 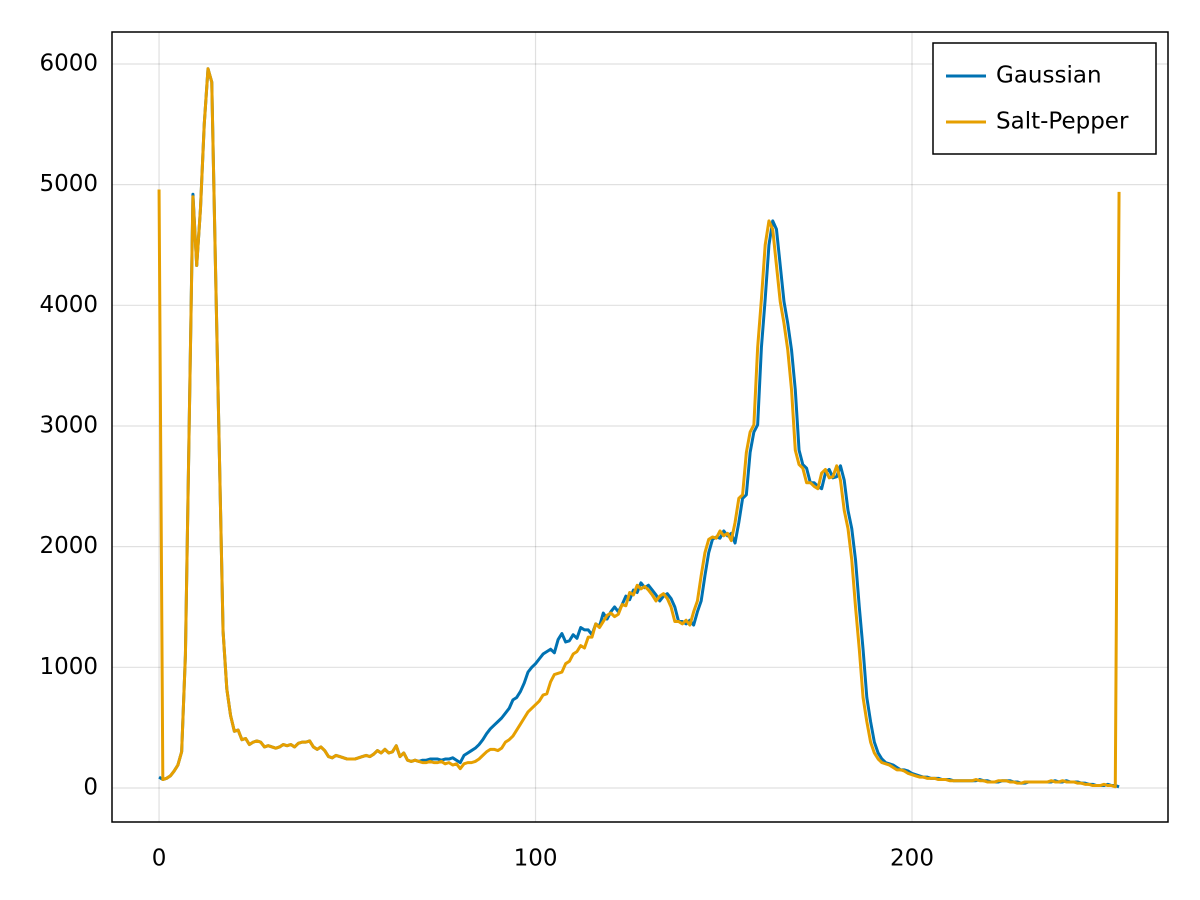 I want to click on y-tick-label: 1000, so click(x=68, y=667).